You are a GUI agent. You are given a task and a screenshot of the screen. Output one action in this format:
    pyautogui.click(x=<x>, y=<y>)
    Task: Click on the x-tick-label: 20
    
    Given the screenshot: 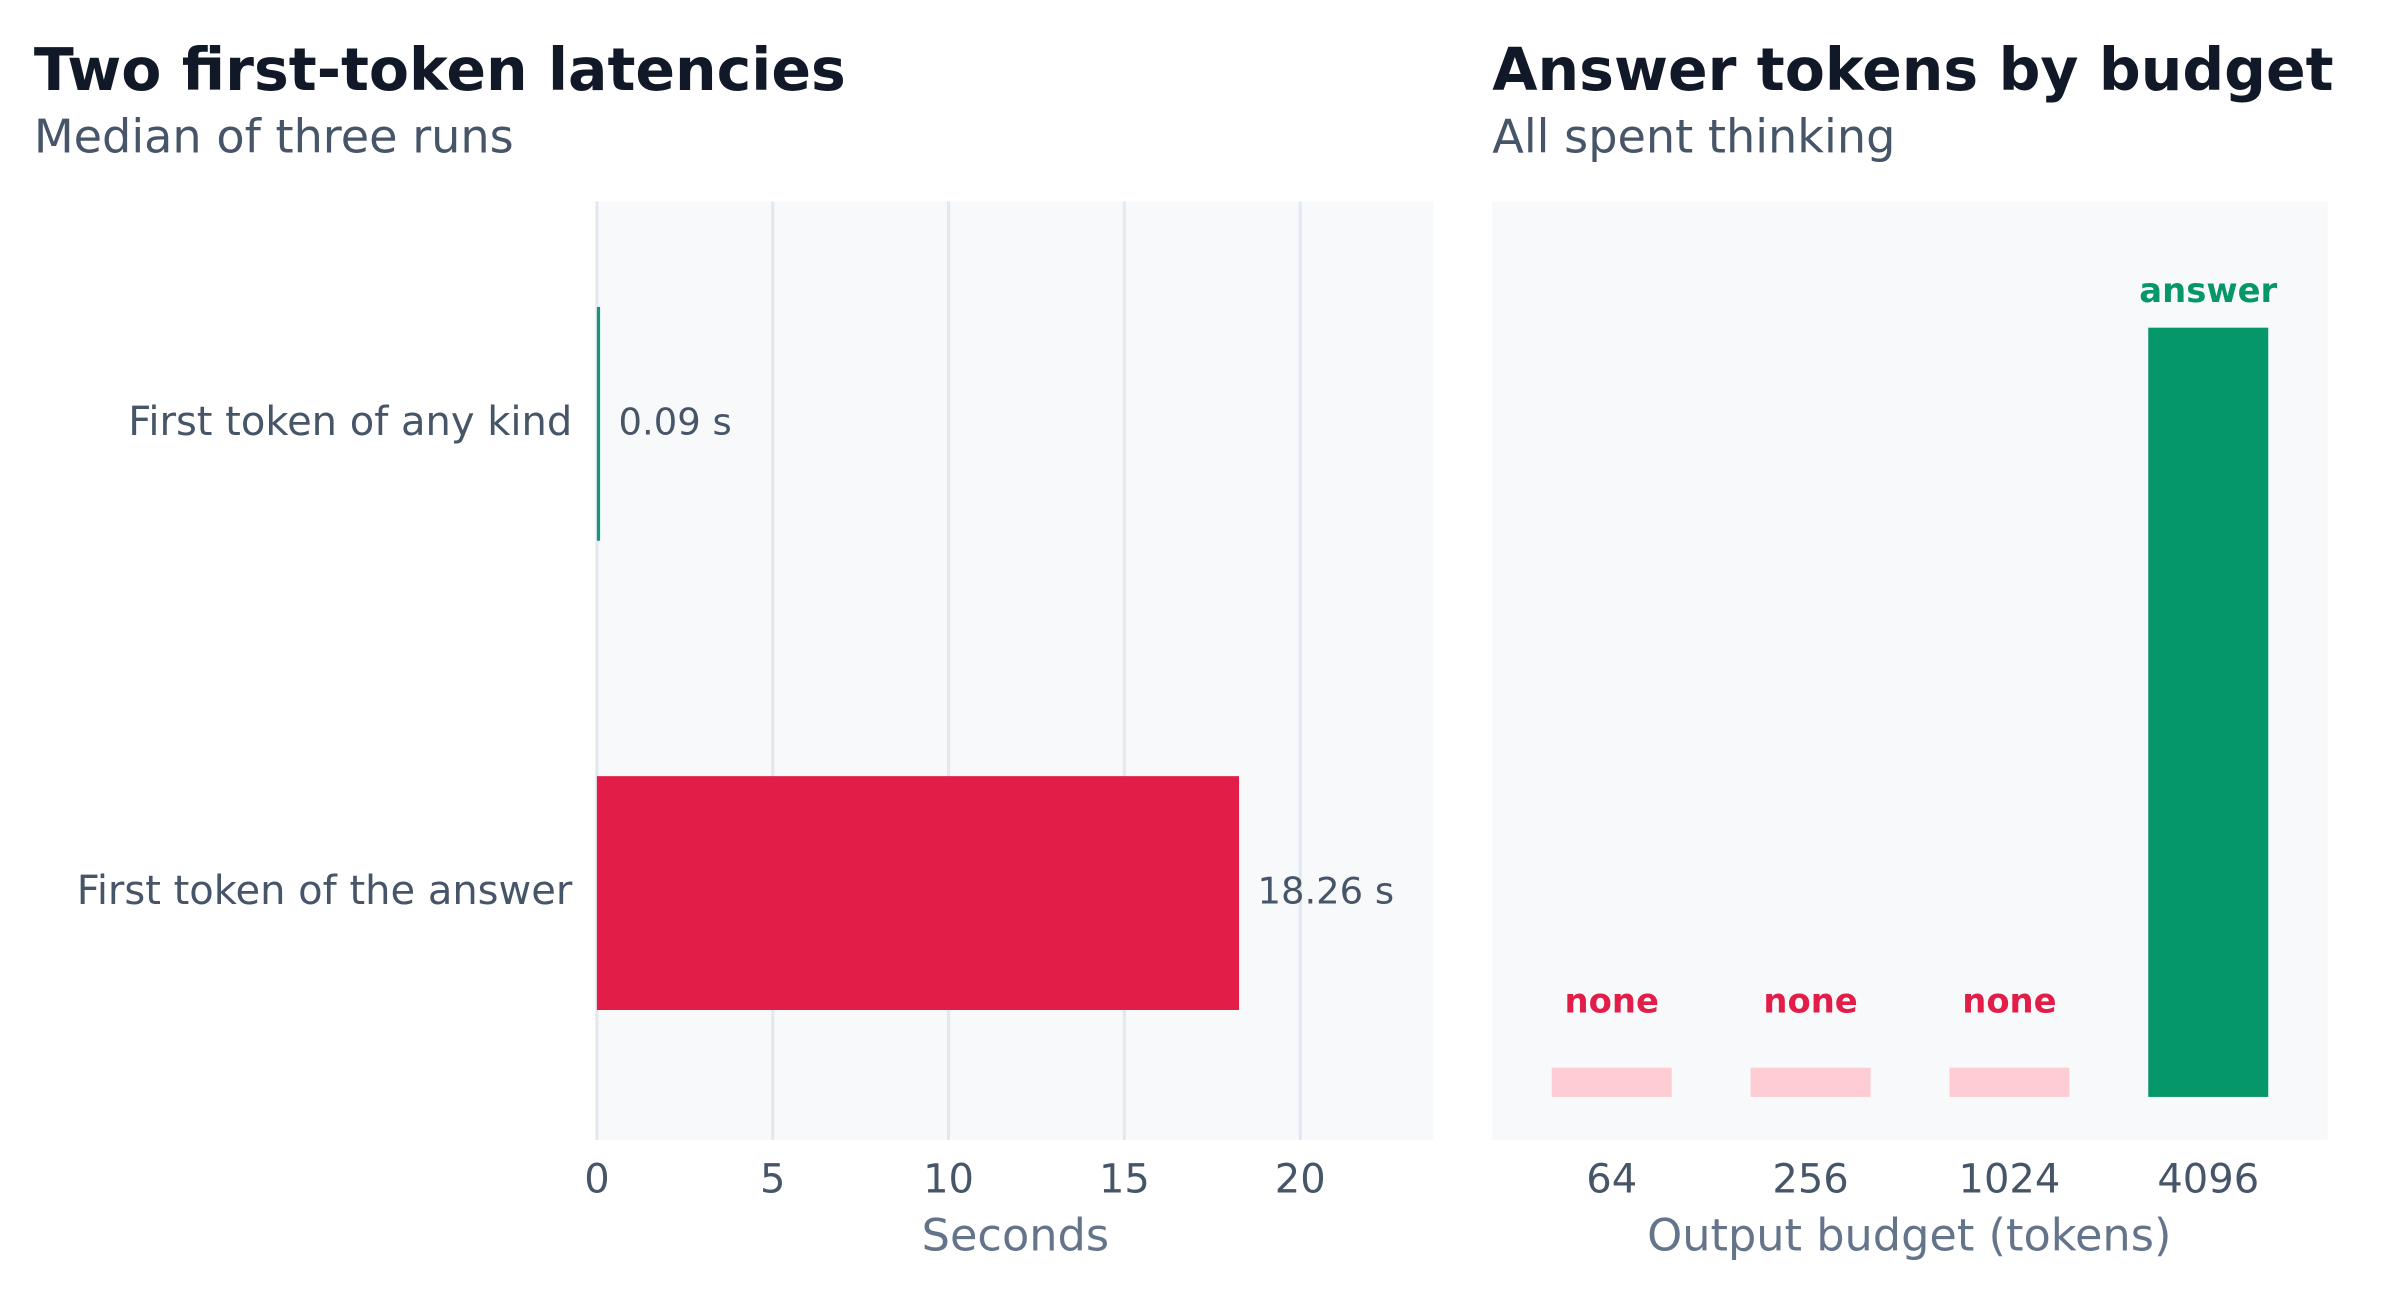 What is the action you would take?
    pyautogui.click(x=1300, y=1180)
    